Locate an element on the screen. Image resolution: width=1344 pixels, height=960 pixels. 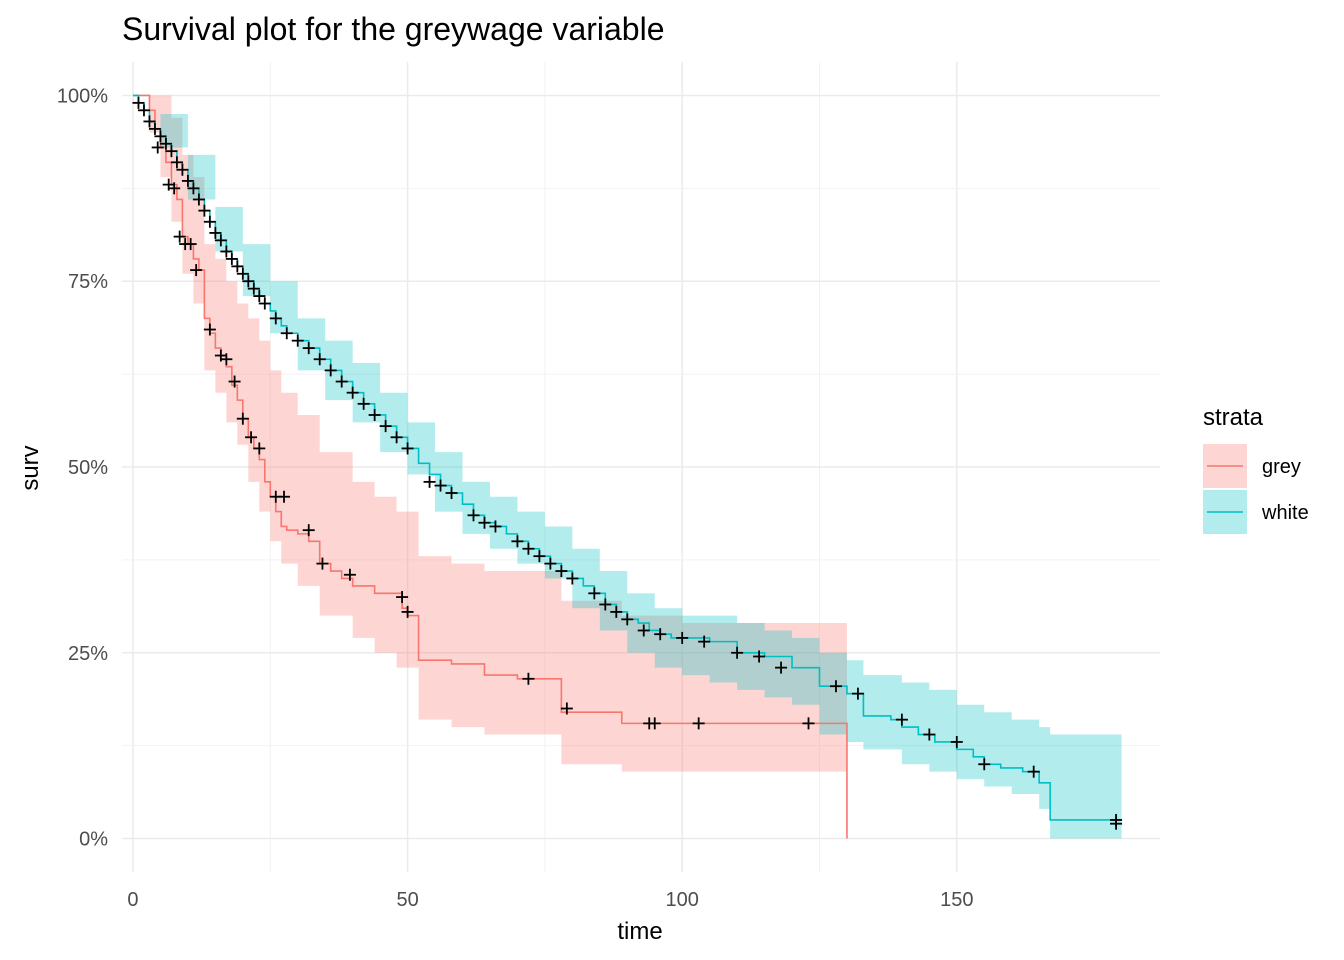
x-tick-label: 150 is located at coordinates (956, 900).